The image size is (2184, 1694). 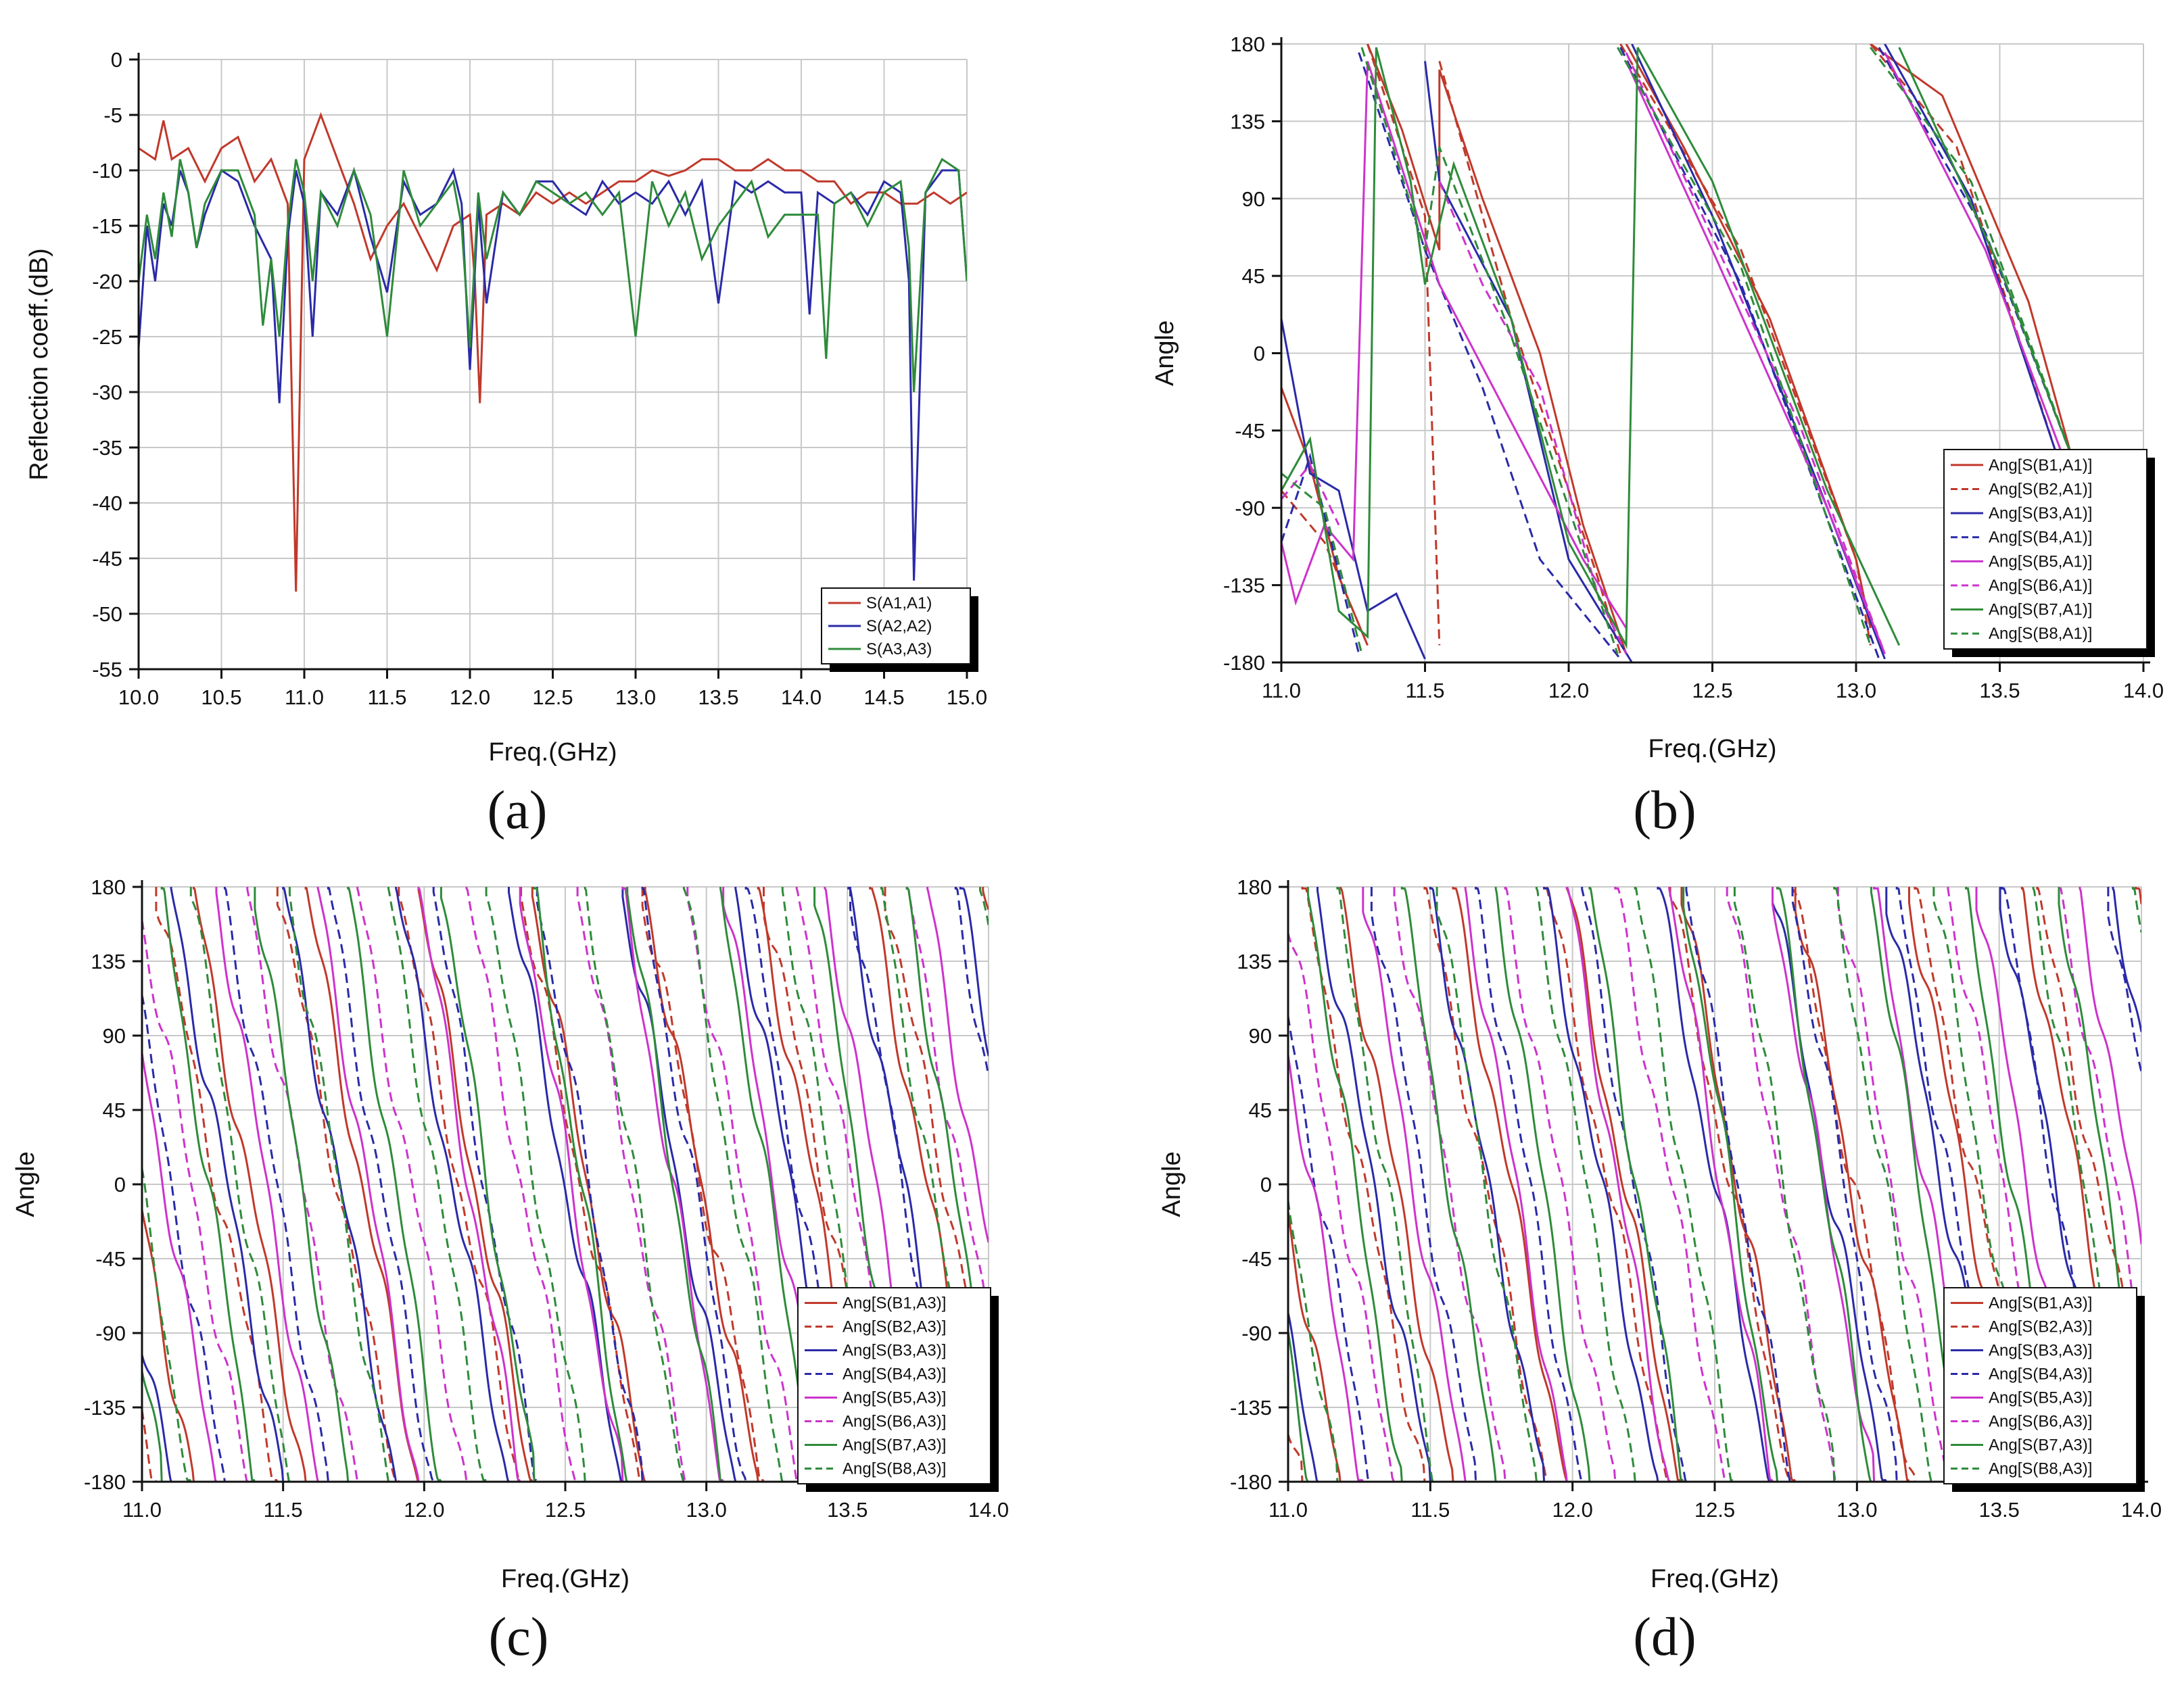 I want to click on x-tick-label: 14.5, so click(x=883, y=697).